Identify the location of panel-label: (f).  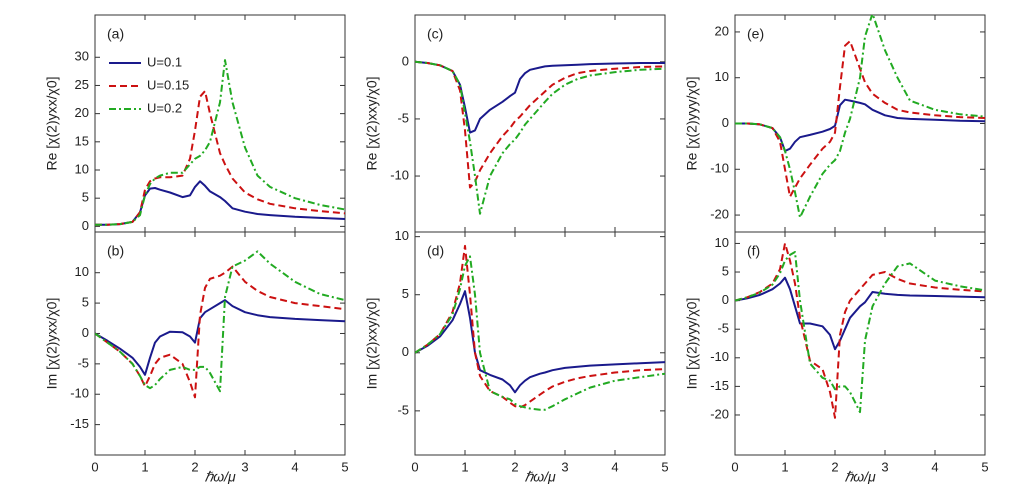
(753, 251).